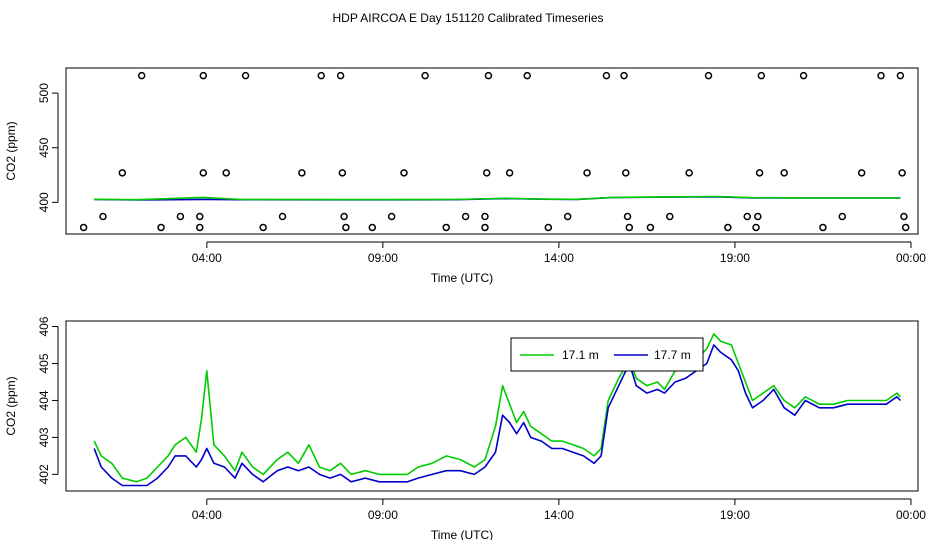  Describe the element at coordinates (11, 405) in the screenshot. I see `panel2-y-axis-label: CO2 (ppm)` at that location.